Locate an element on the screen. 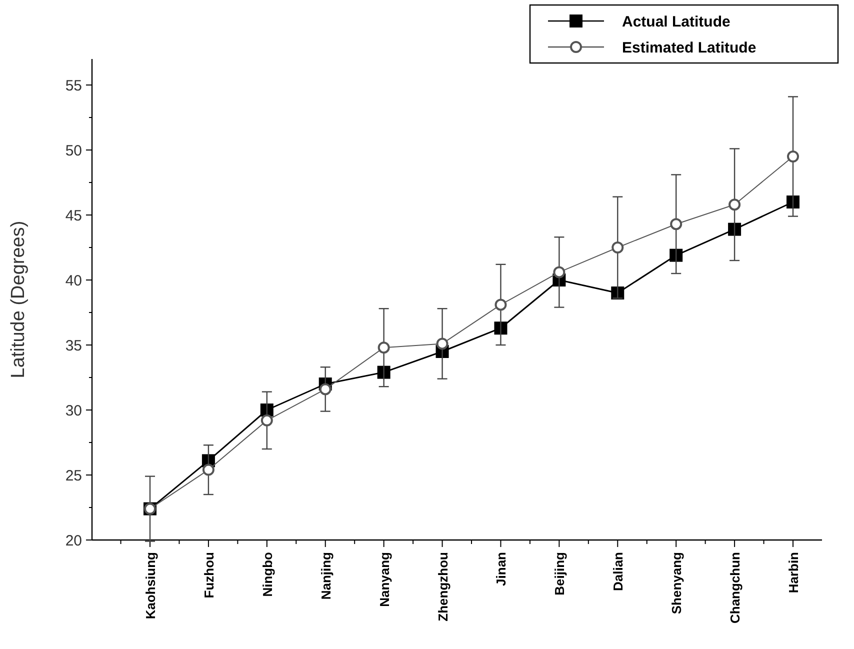 The width and height of the screenshot is (854, 649). x-tick-label: Fuzhou is located at coordinates (208, 575).